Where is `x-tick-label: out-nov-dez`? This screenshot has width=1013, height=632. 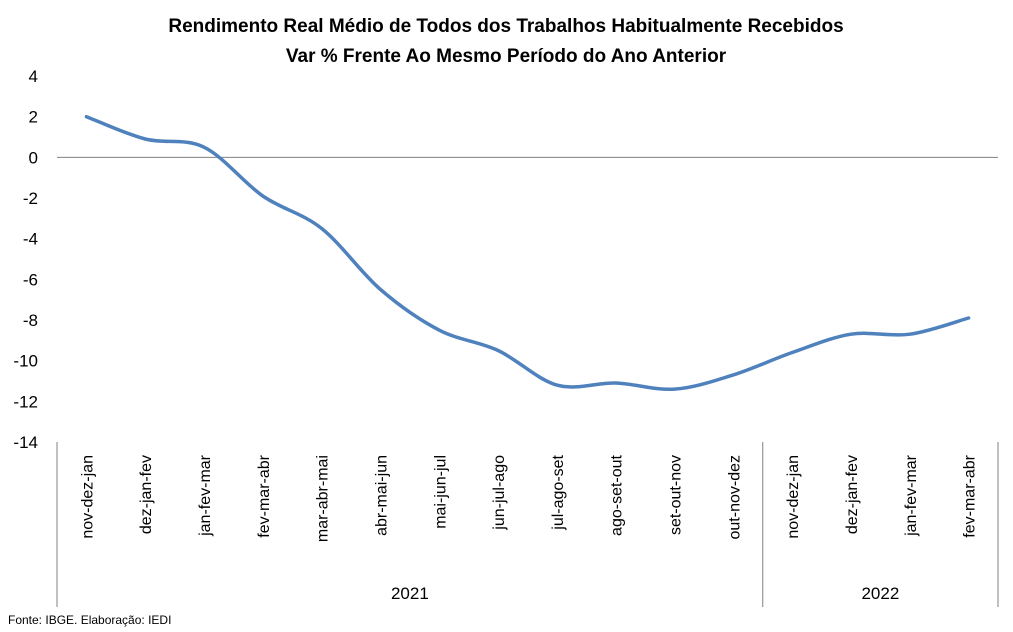
x-tick-label: out-nov-dez is located at coordinates (734, 497).